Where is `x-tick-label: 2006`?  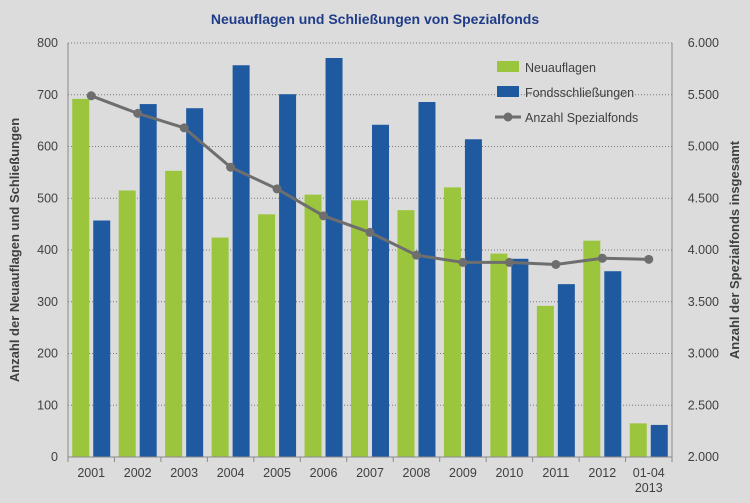
x-tick-label: 2006 is located at coordinates (324, 473).